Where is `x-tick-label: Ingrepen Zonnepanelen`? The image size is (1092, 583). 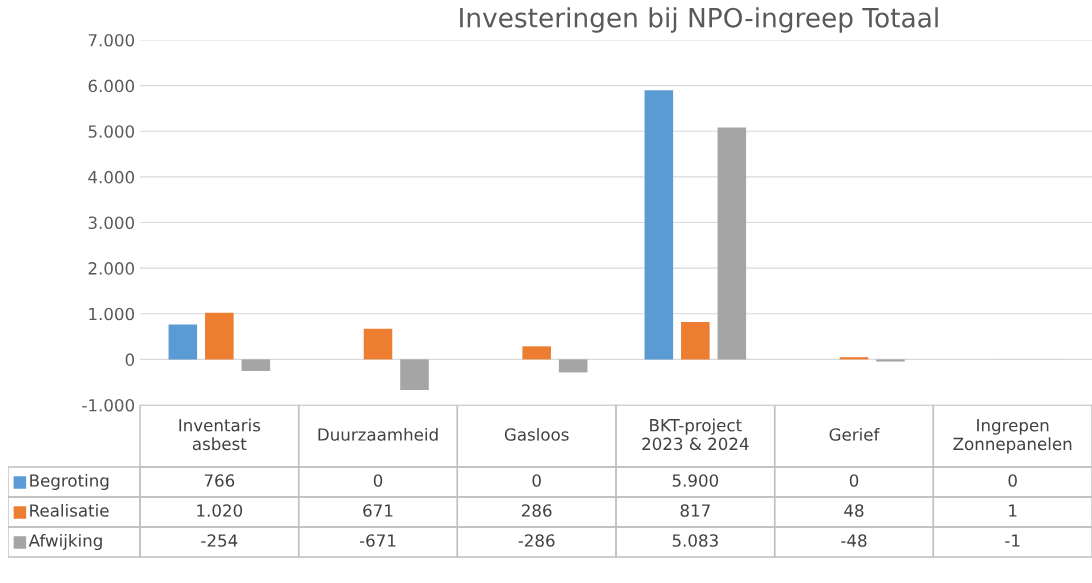
x-tick-label: Ingrepen Zonnepanelen is located at coordinates (1012, 436).